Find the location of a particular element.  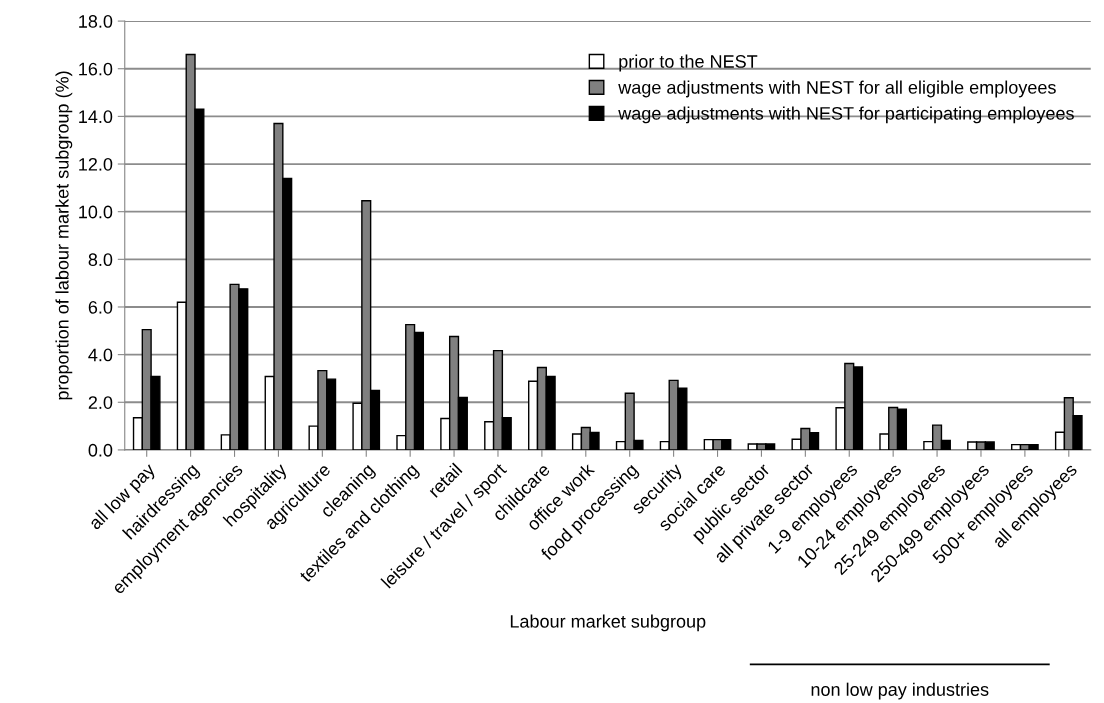

y-tick-label: 14.0 is located at coordinates (96, 117).